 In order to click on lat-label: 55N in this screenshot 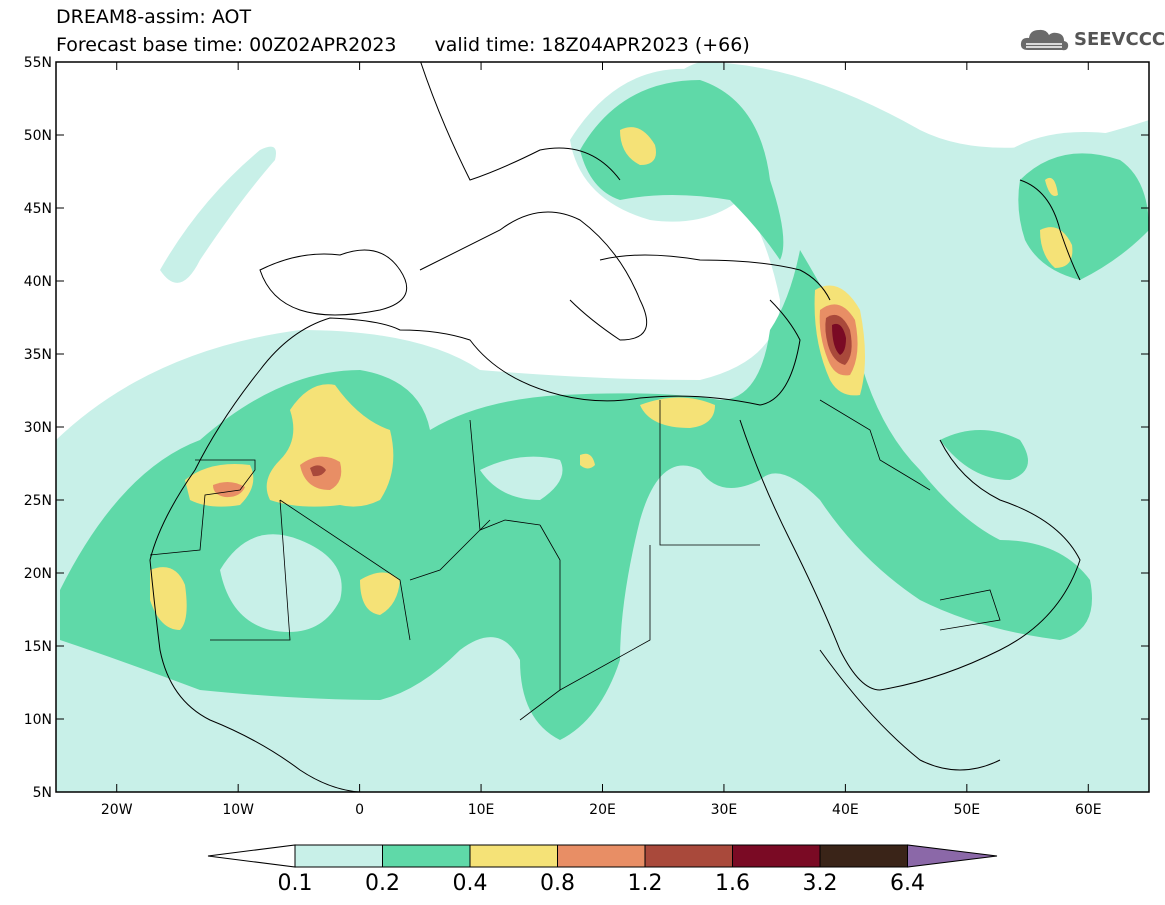, I will do `click(38, 63)`.